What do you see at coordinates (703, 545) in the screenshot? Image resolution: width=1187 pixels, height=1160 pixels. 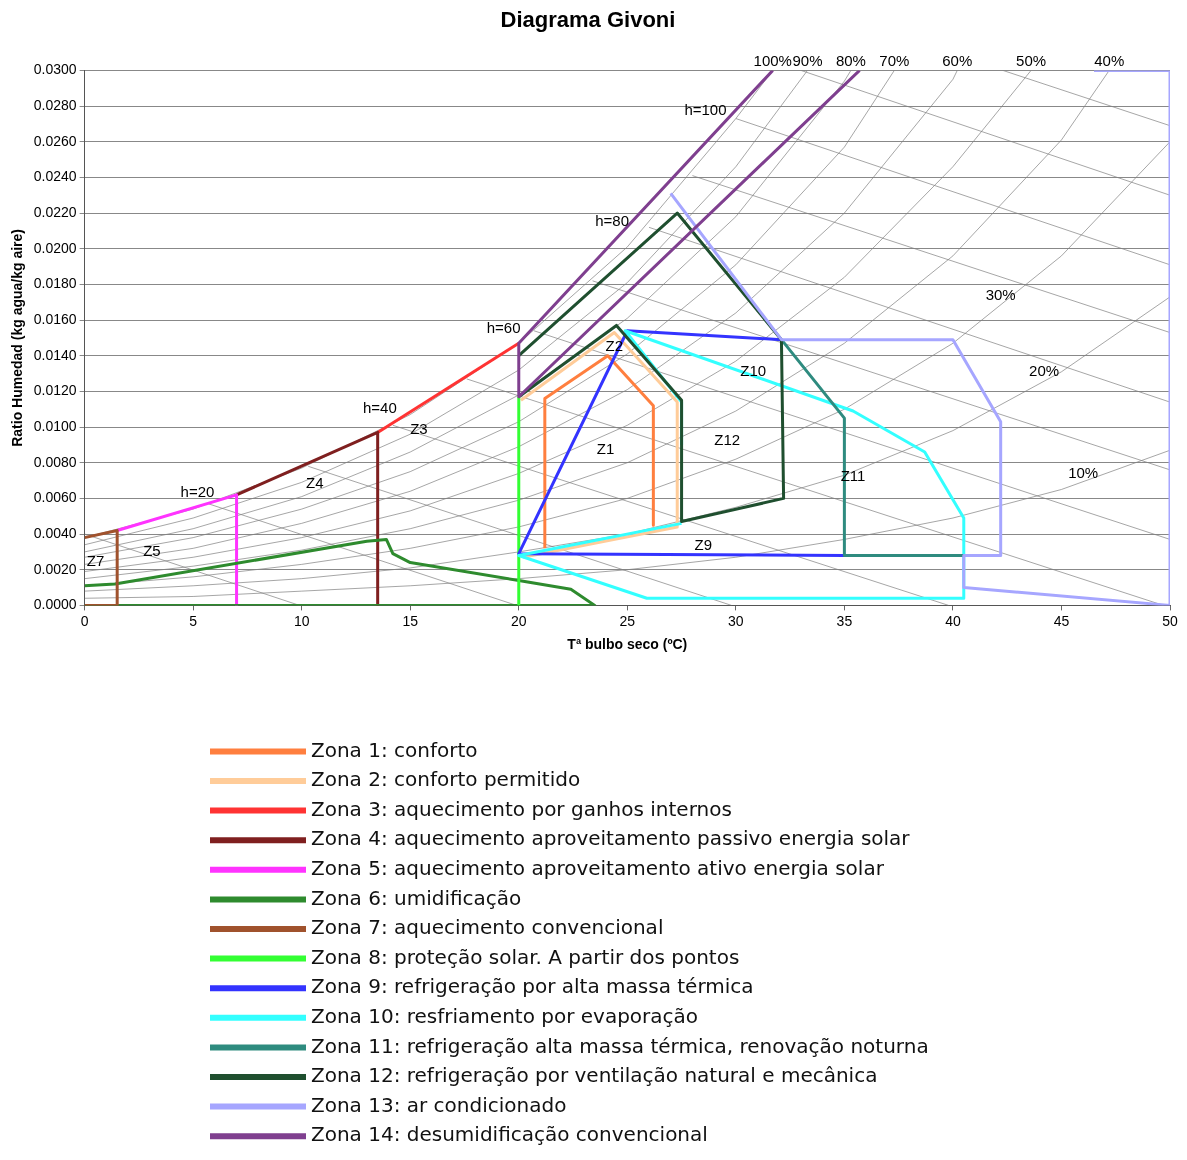 I see `annotation: Z9` at bounding box center [703, 545].